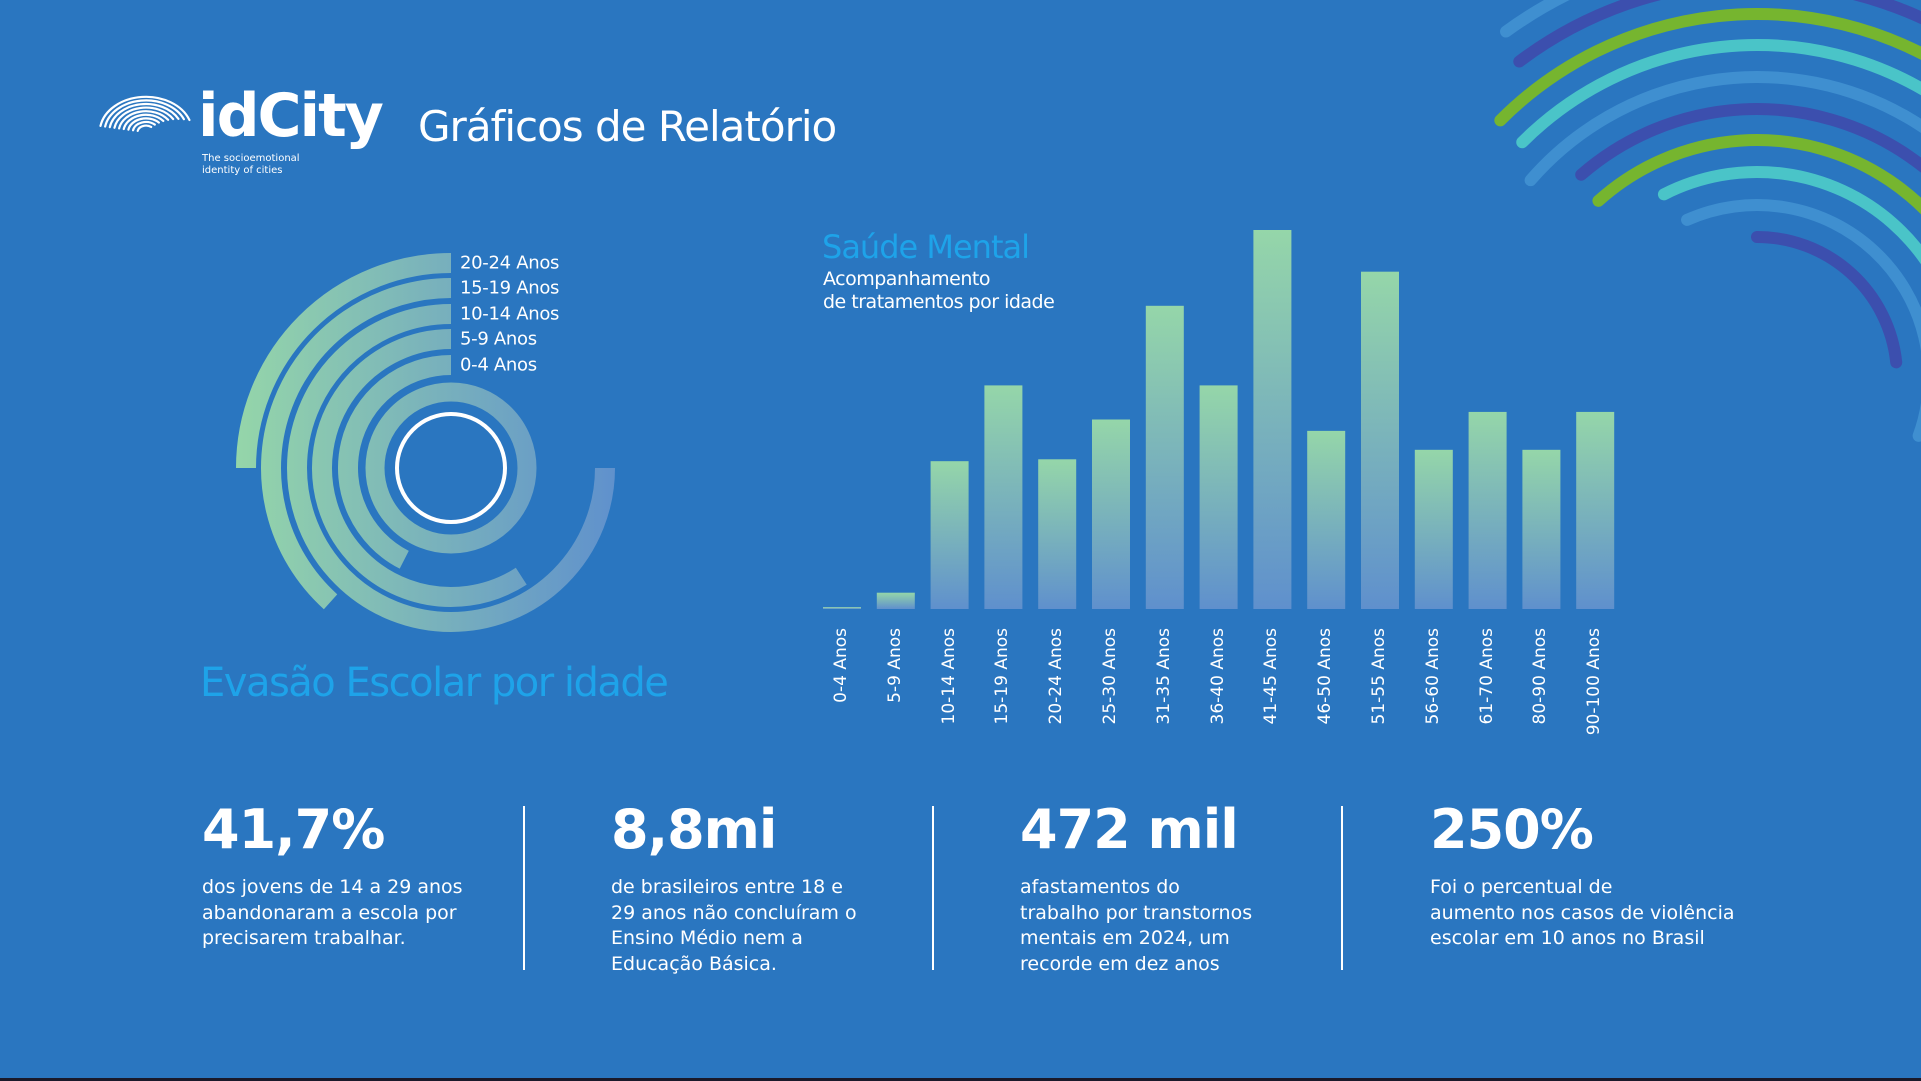  I want to click on subtitle-line-2: de tratamentos por idade, so click(939, 302).